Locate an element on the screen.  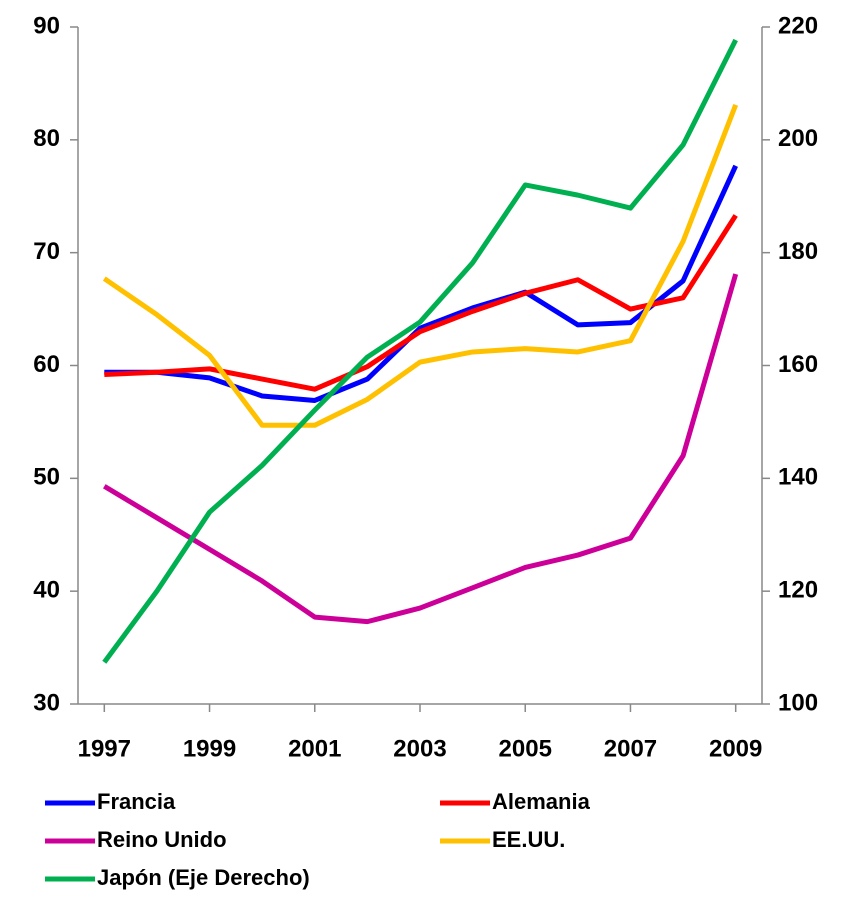
y2-tick-label: 220 is located at coordinates (798, 25).